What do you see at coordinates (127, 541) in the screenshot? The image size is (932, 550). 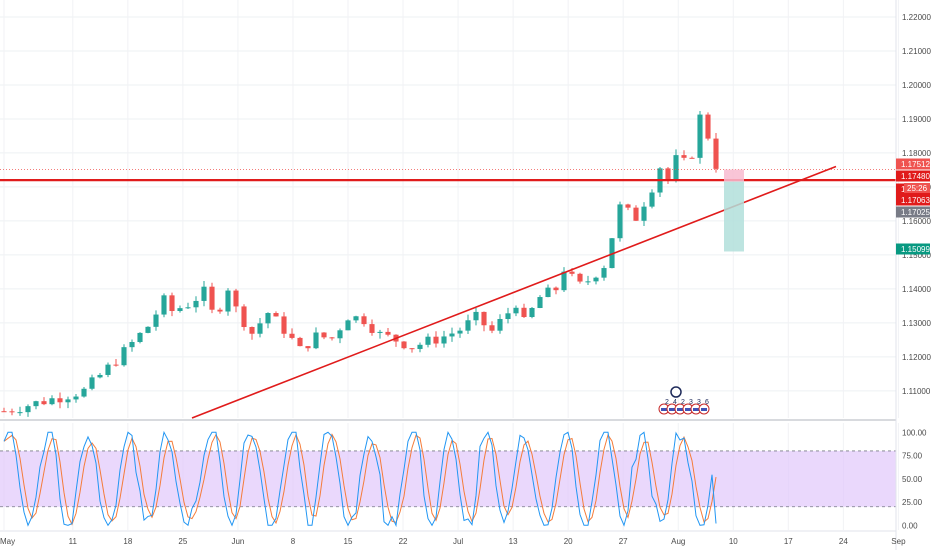 I see `time-tick-label: 18` at bounding box center [127, 541].